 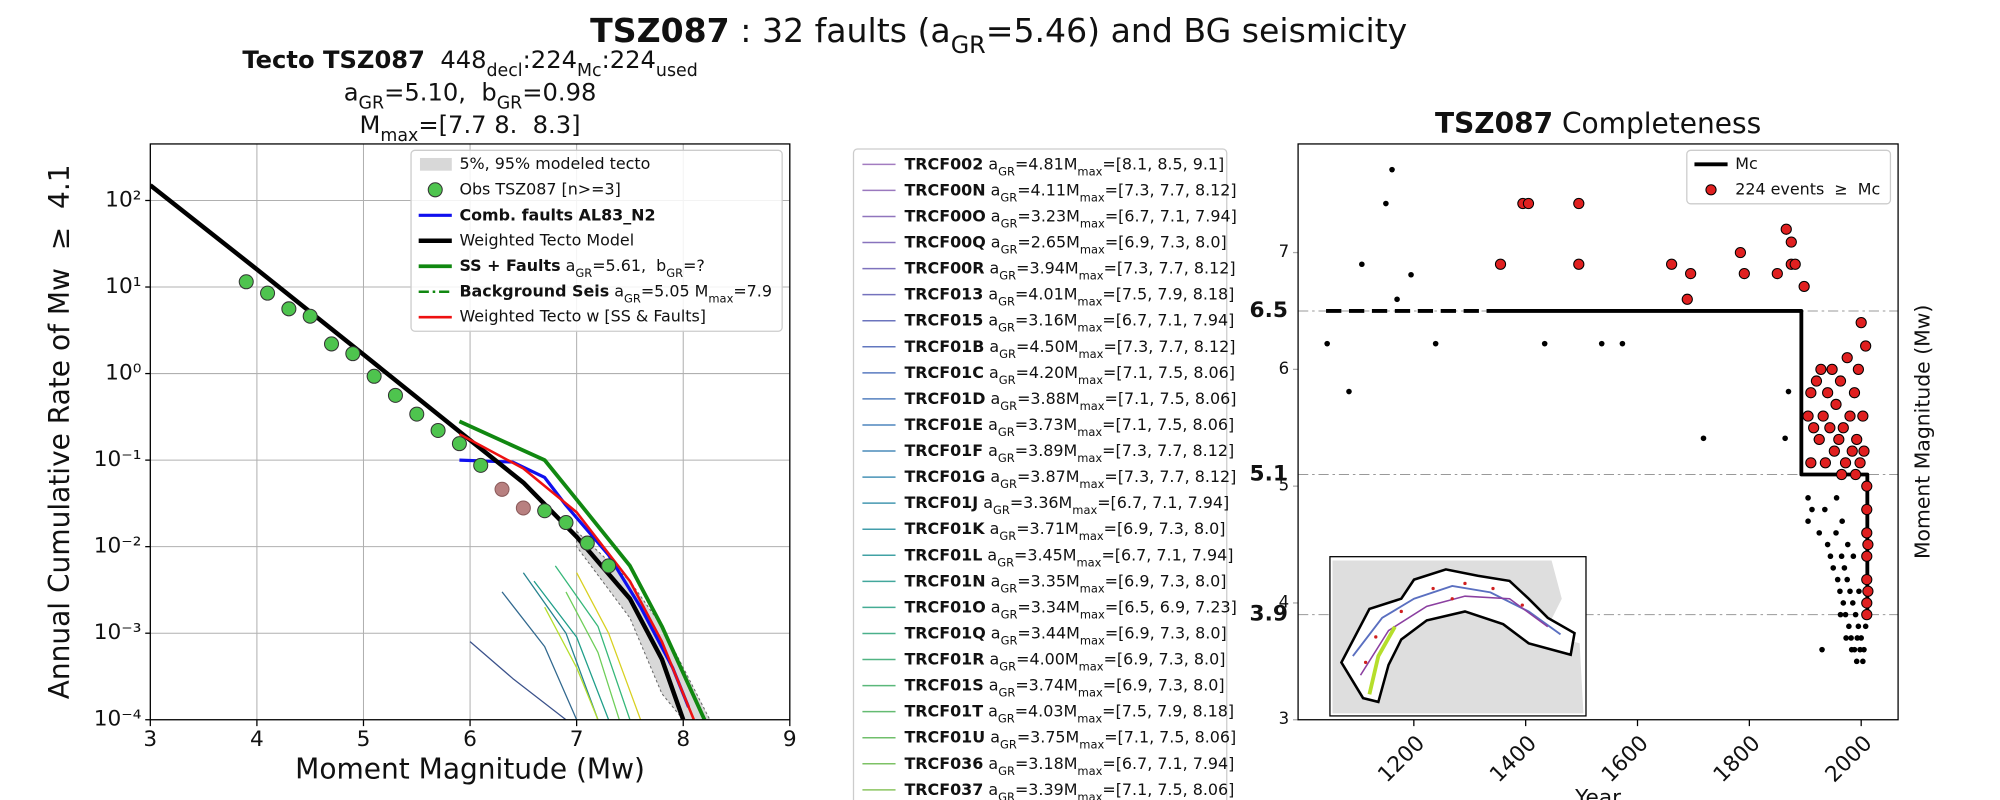 What do you see at coordinates (1069, 348) in the screenshot?
I see `fault-legend-label: TRCF01B aGR=4.50Mmax=[7.3, 7.7, 8.12]` at bounding box center [1069, 348].